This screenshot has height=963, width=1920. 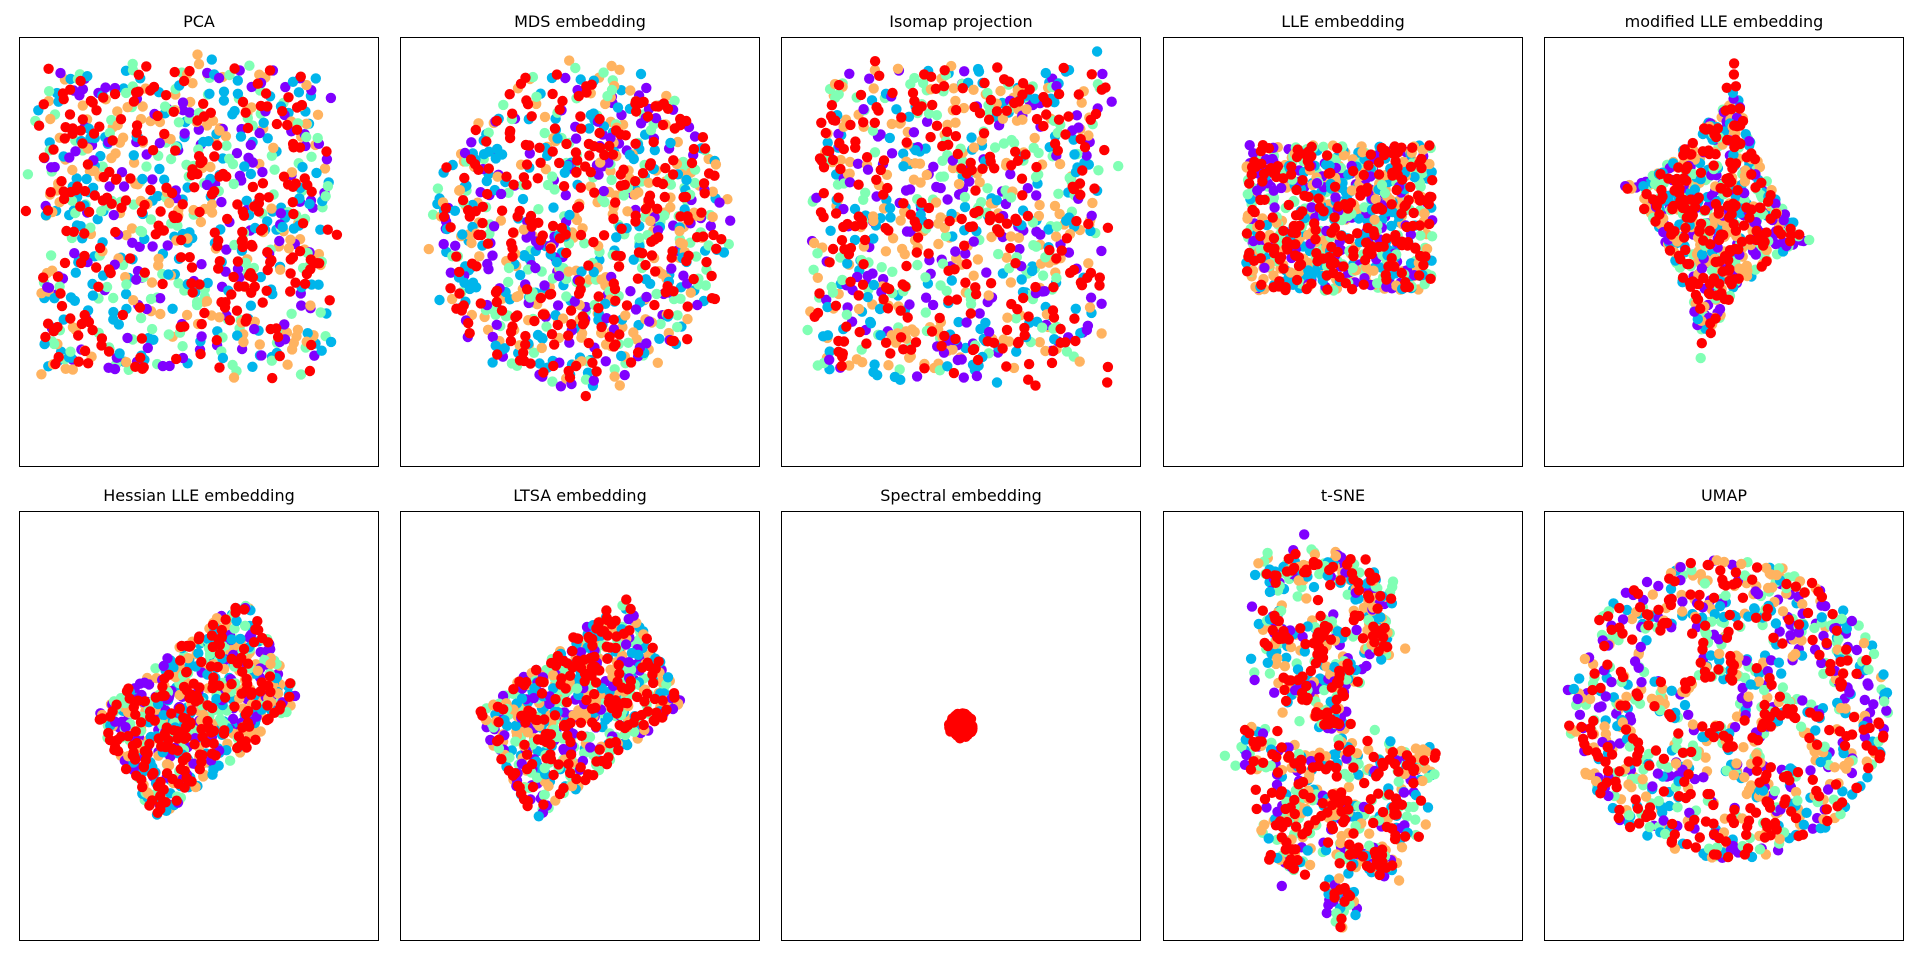 I want to click on plot-area, so click(x=199, y=726).